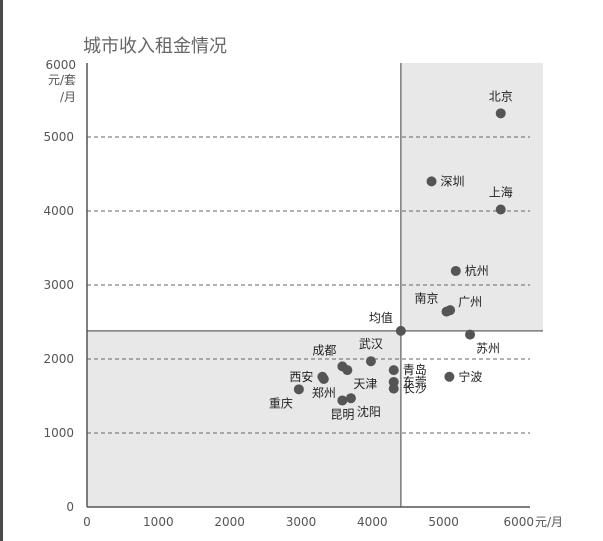  What do you see at coordinates (381, 317) in the screenshot?
I see `data-label: 均值` at bounding box center [381, 317].